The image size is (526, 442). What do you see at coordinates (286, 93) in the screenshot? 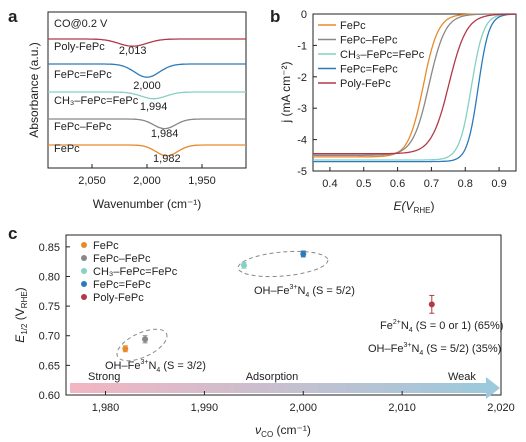
I see `panel-b-ylabel: j (mA cm⁻²)` at bounding box center [286, 93].